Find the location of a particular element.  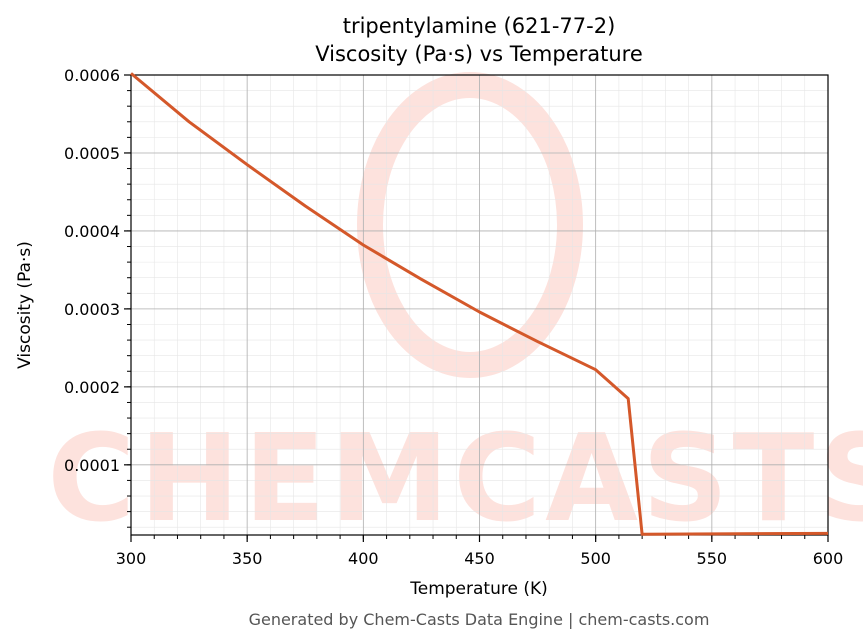

y-tick-label: 0.0001 is located at coordinates (92, 465).